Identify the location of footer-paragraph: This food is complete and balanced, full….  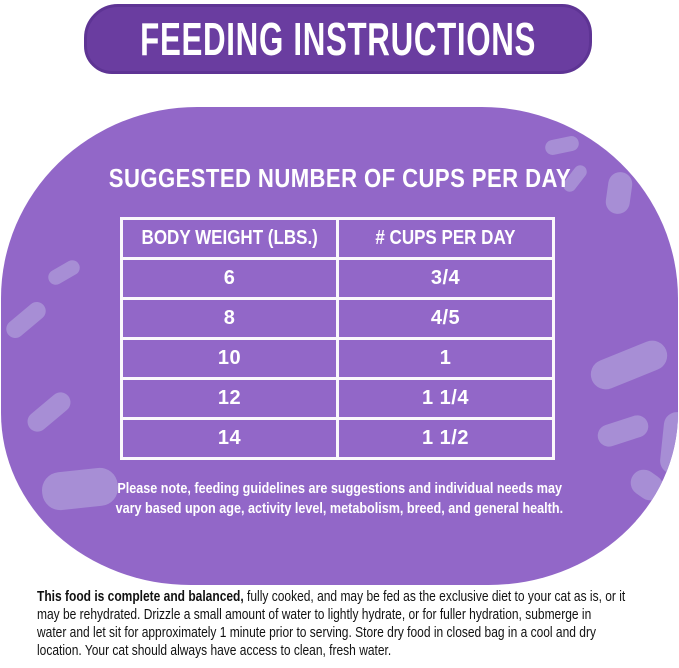
(357, 624).